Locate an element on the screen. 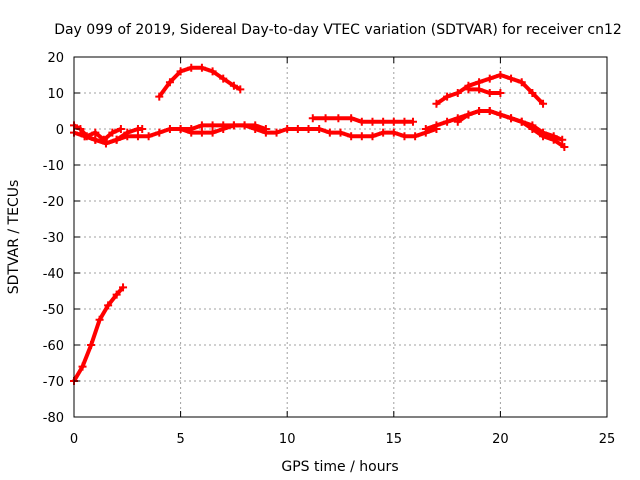  x-tick-label: 10 is located at coordinates (287, 439).